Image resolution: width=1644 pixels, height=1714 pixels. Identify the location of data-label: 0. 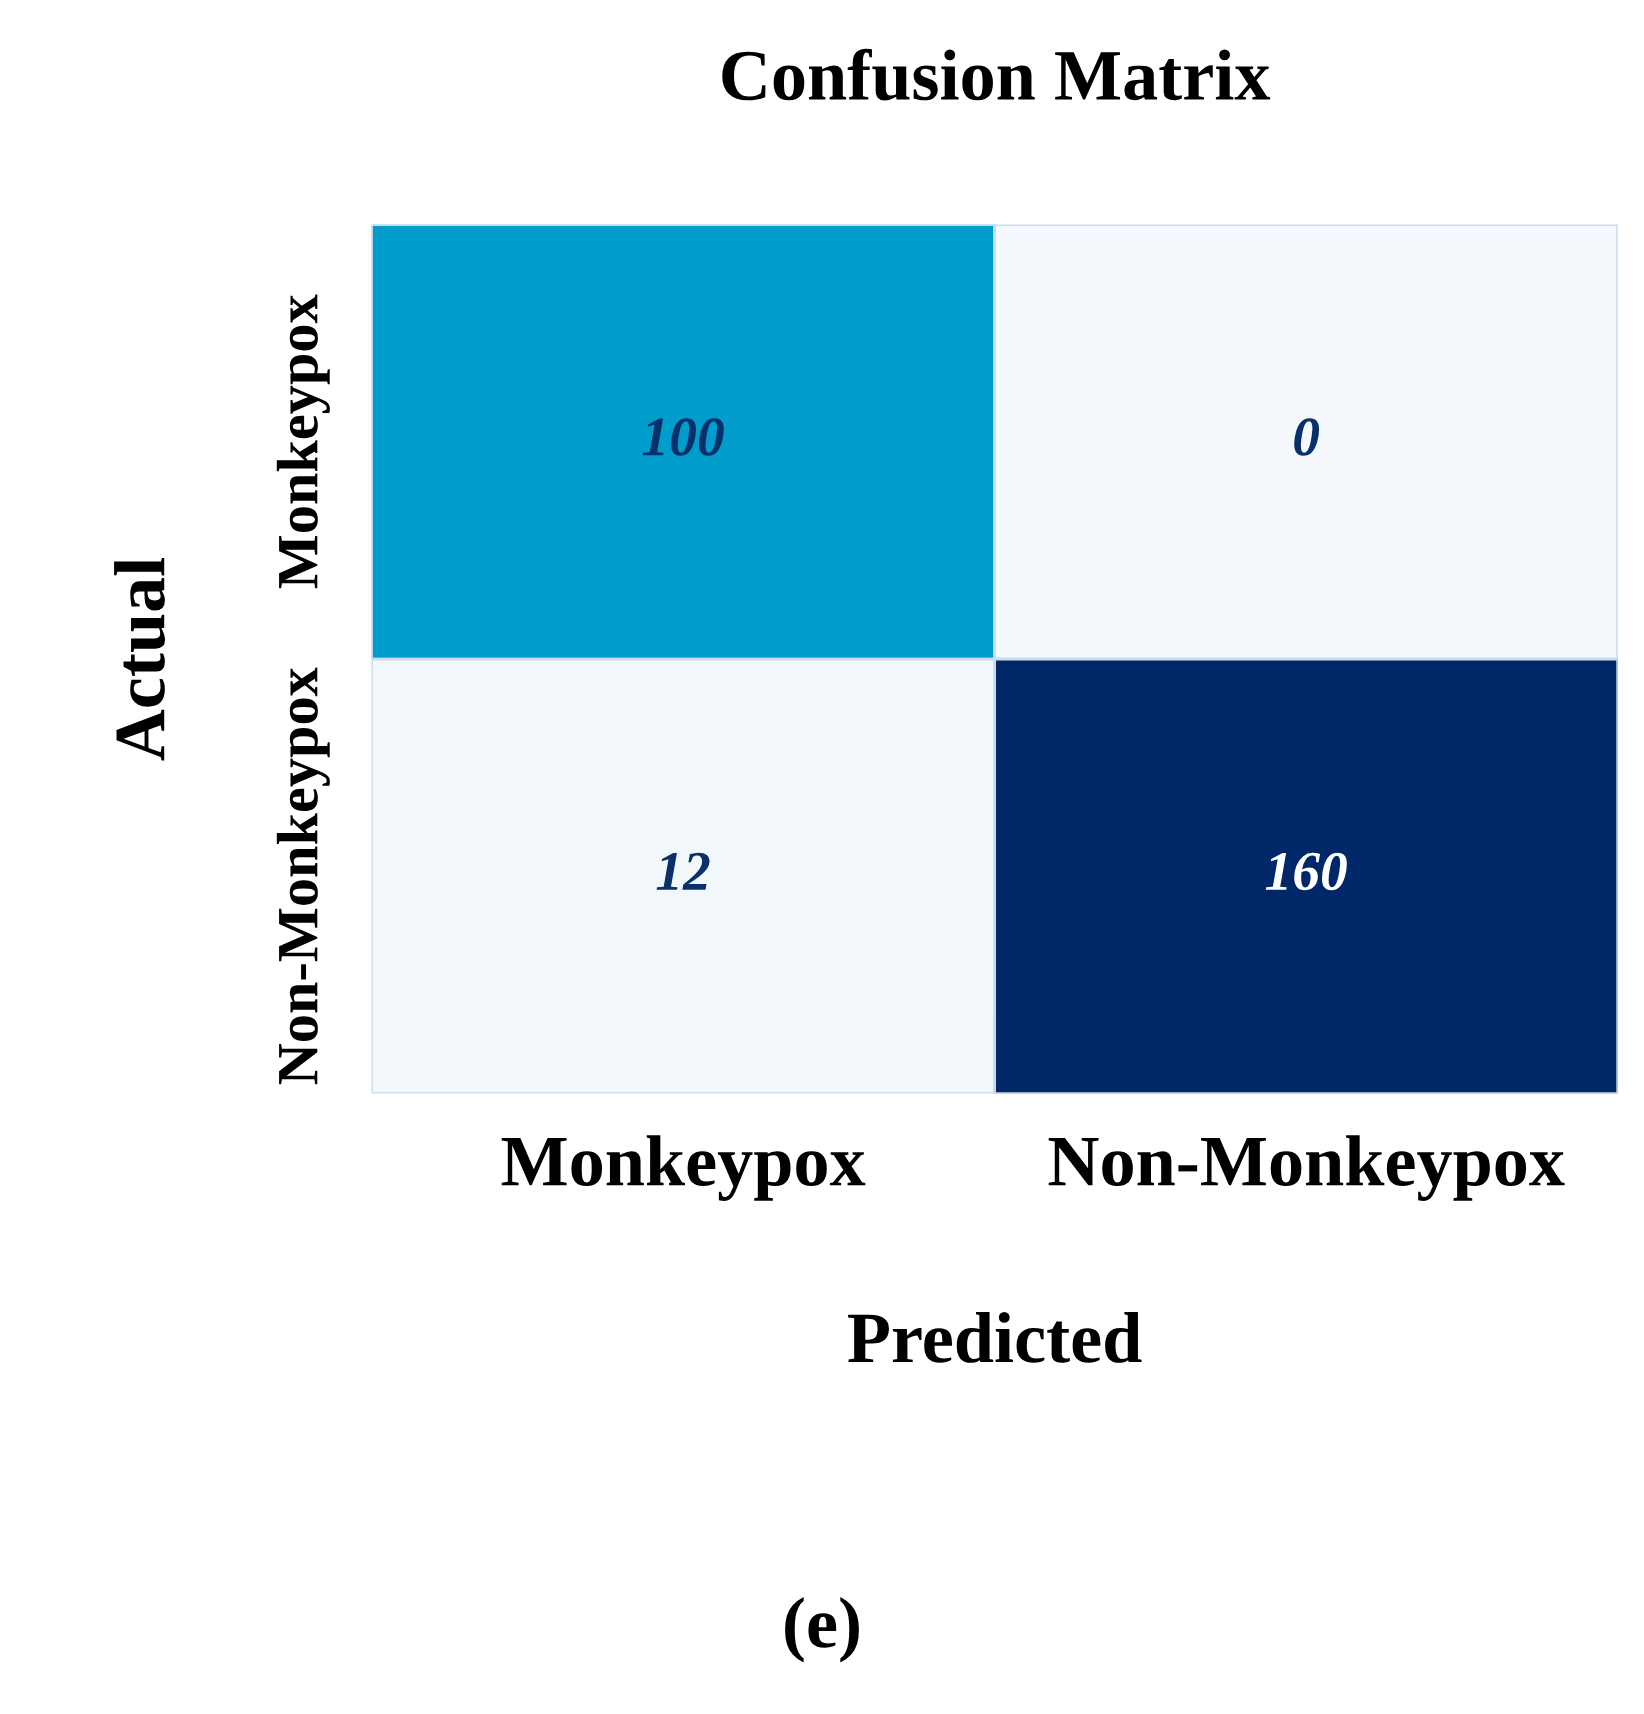
(1307, 437).